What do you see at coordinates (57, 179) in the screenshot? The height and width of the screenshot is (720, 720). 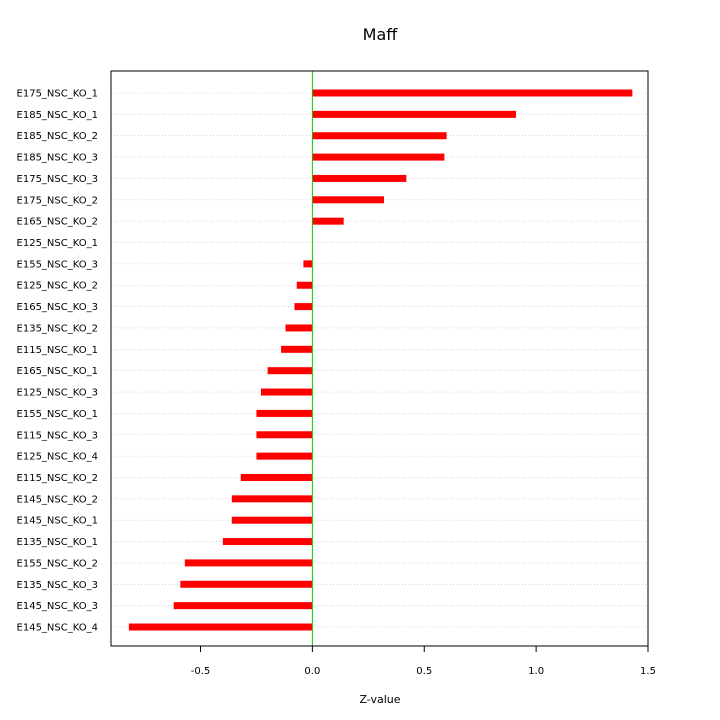 I see `category-label: E175_NSC_KO_3` at bounding box center [57, 179].